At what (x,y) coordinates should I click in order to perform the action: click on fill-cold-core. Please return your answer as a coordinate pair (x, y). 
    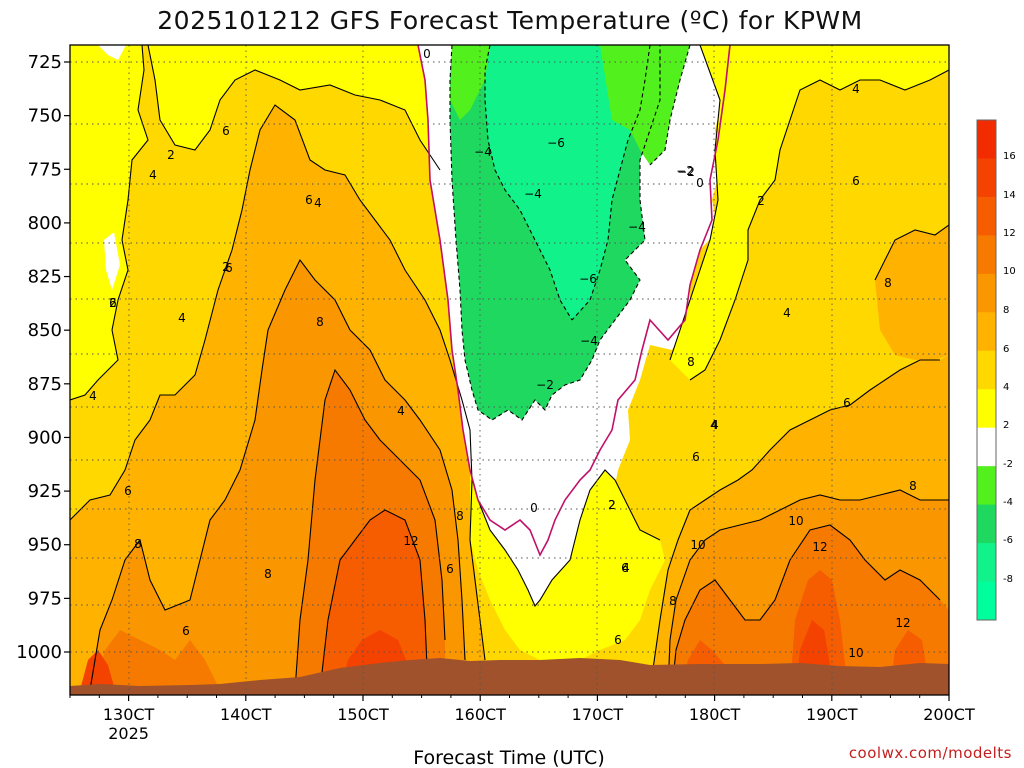
    Looking at the image, I should click on (567, 182).